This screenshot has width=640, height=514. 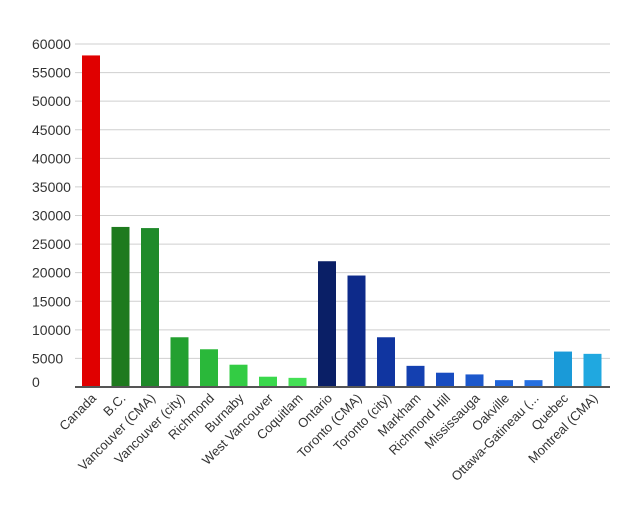 I want to click on y-tick-label: 45000, so click(x=51, y=130).